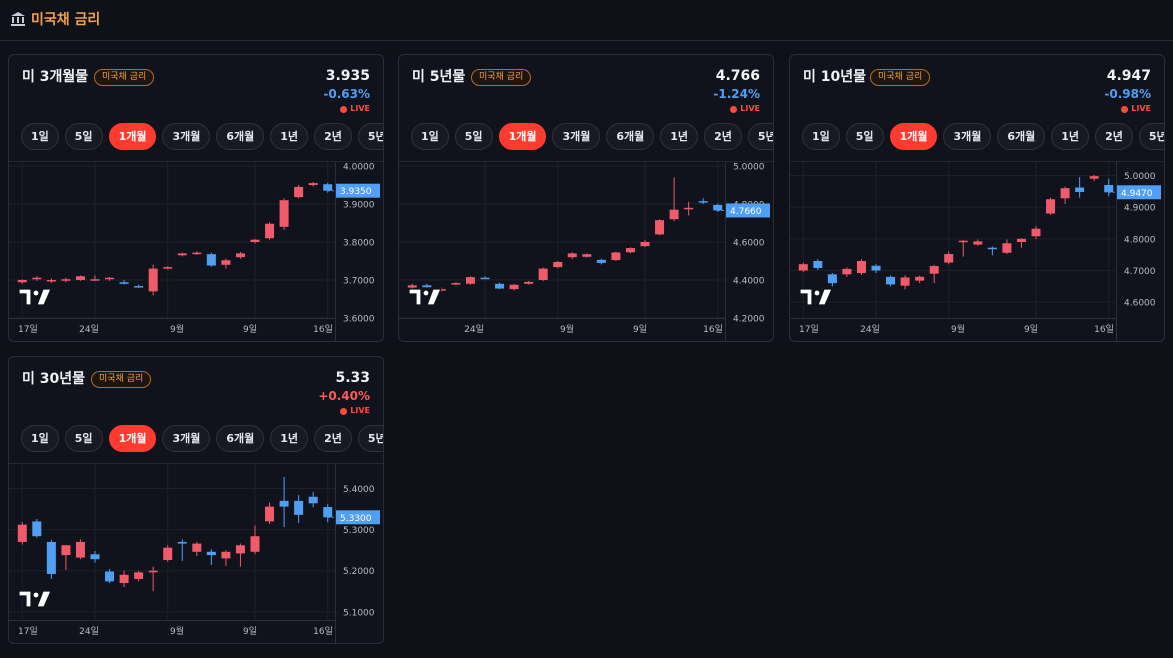 This screenshot has height=658, width=1173. Describe the element at coordinates (1140, 177) in the screenshot. I see `y-tick-label: 5.0000` at that location.